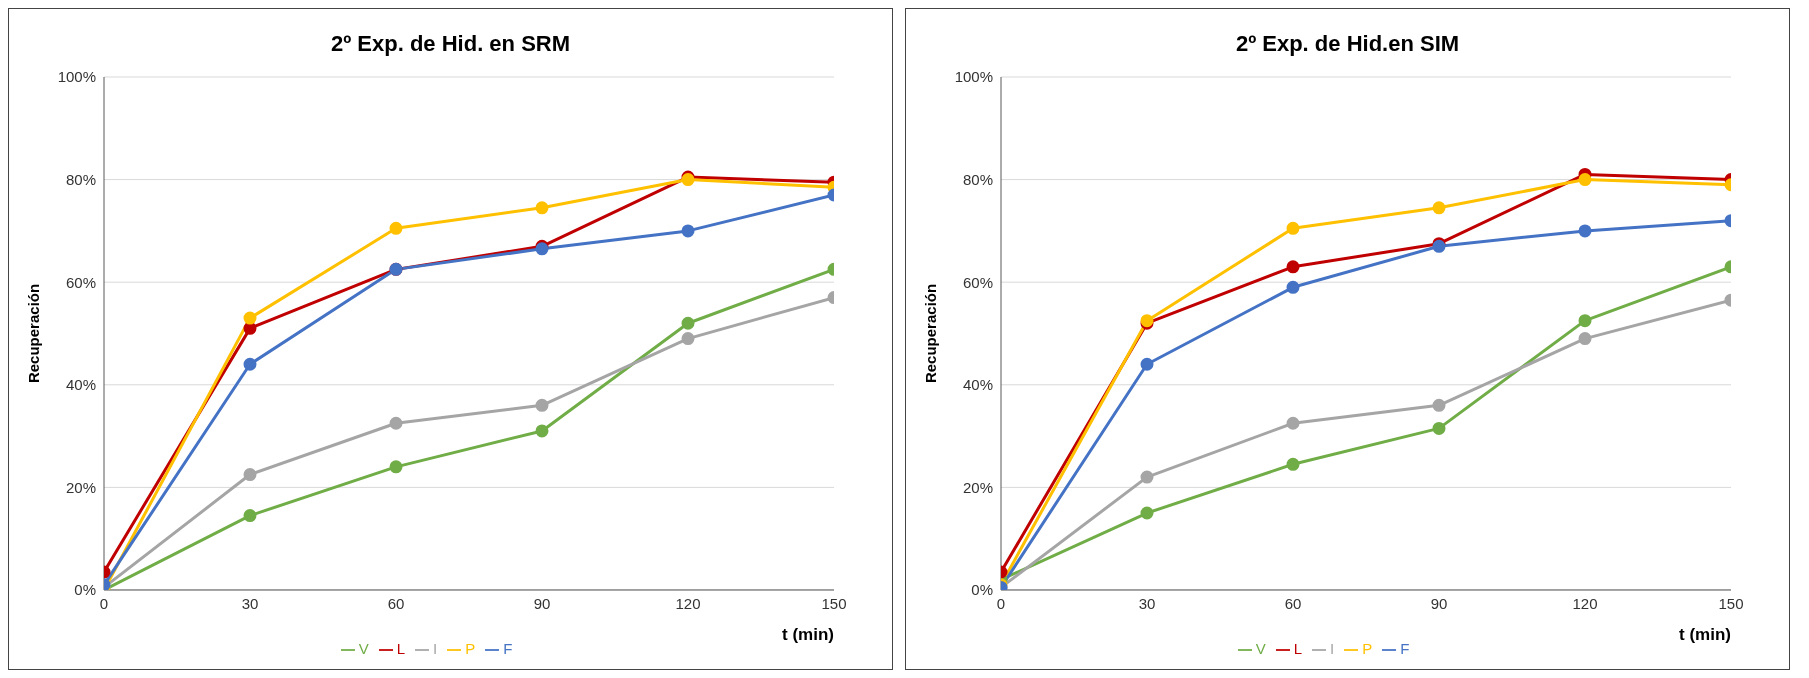 This screenshot has height=678, width=1809. Describe the element at coordinates (1347, 44) in the screenshot. I see `chart-title: 2º Exp. de Hid.en SIM` at that location.